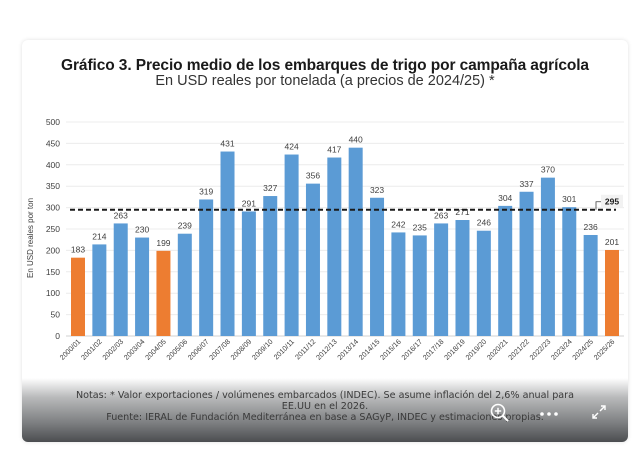 The height and width of the screenshot is (449, 640). I want to click on x-tick-label: 2009/10, so click(262, 349).